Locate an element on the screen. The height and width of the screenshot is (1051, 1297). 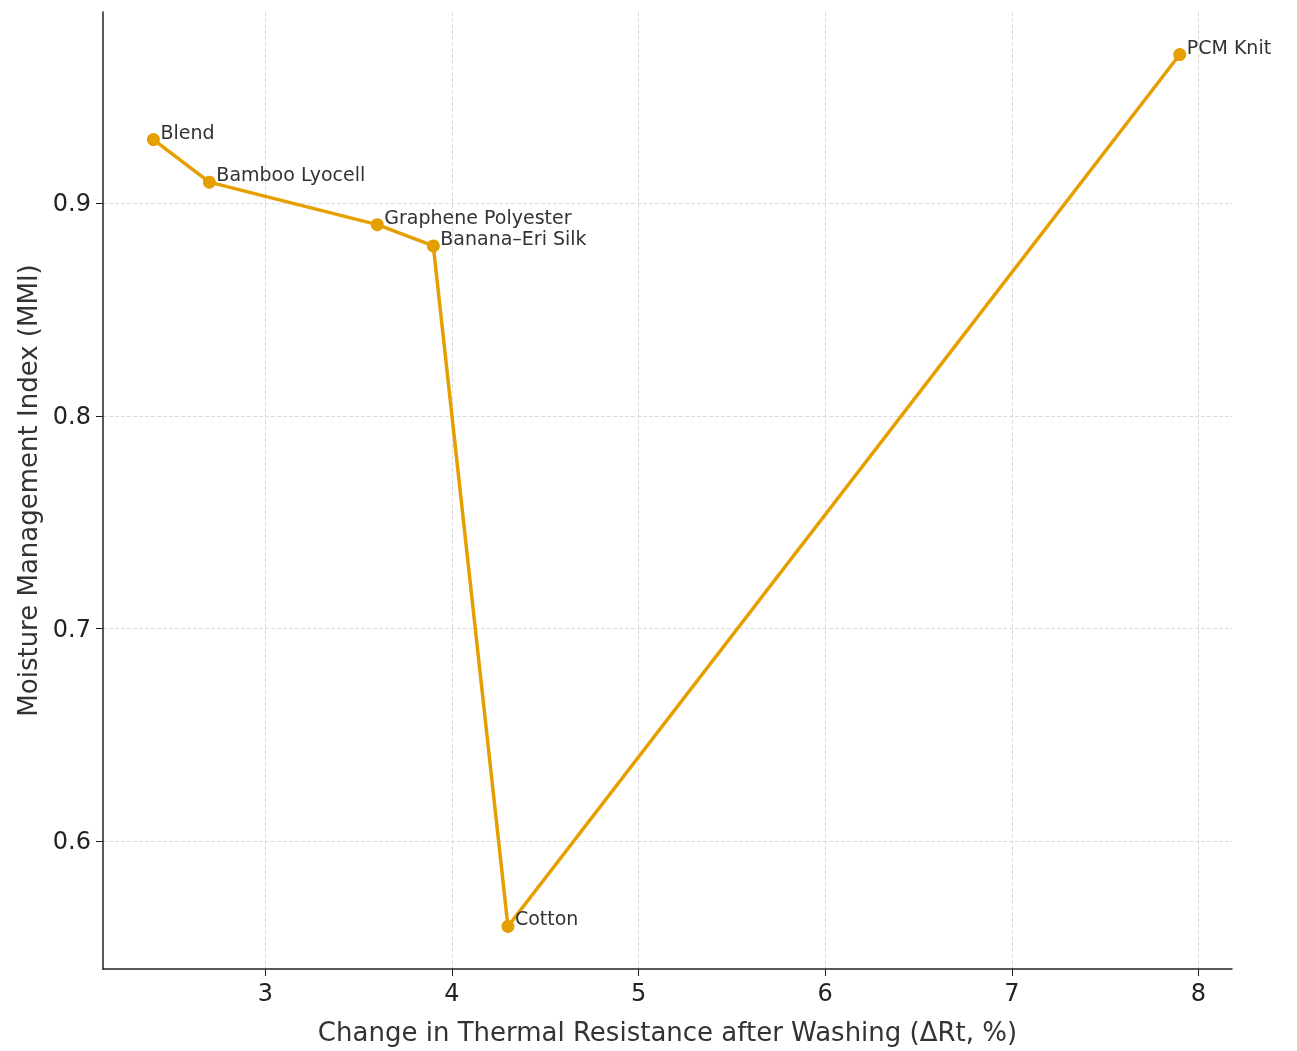
annotation: Bamboo Lyocell is located at coordinates (291, 174).